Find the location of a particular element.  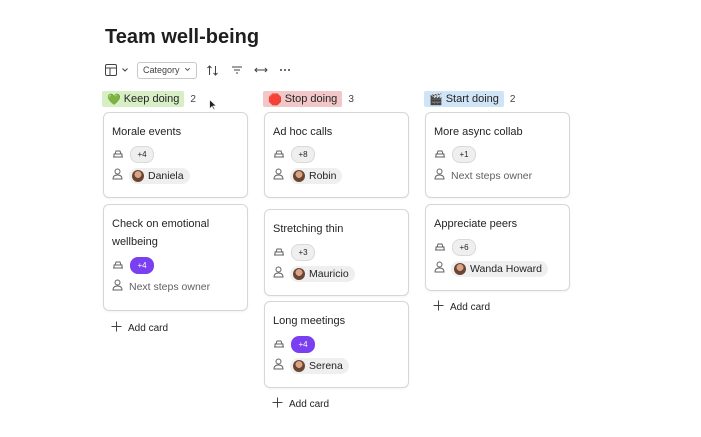

layout-switcher is located at coordinates (116, 70).